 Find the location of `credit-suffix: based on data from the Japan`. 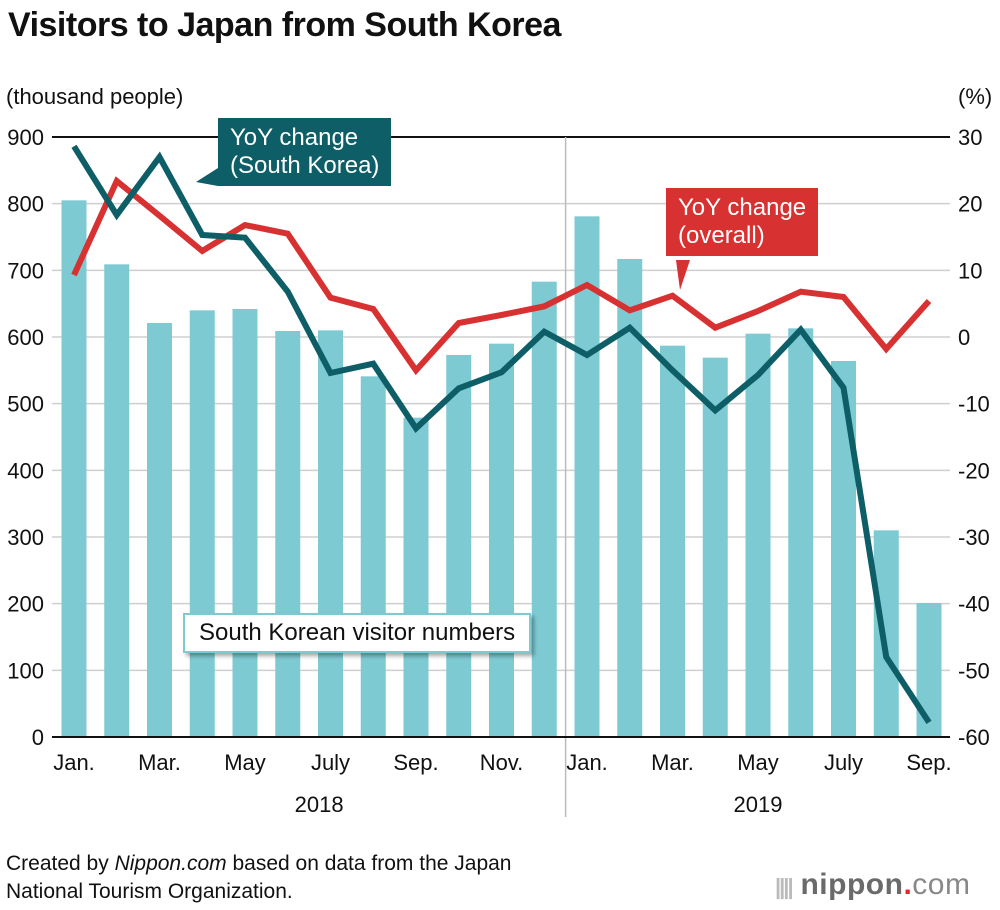

credit-suffix: based on data from the Japan is located at coordinates (369, 863).